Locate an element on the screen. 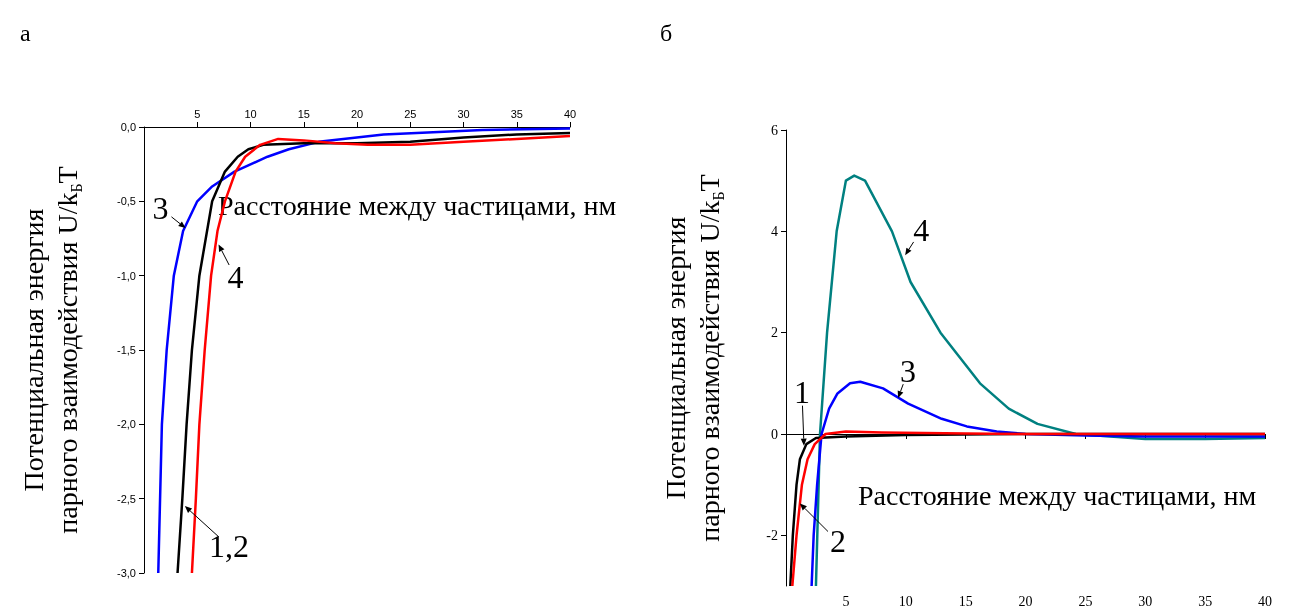 This screenshot has width=1296, height=610. y-tick-label: -1,5 is located at coordinates (126, 350).